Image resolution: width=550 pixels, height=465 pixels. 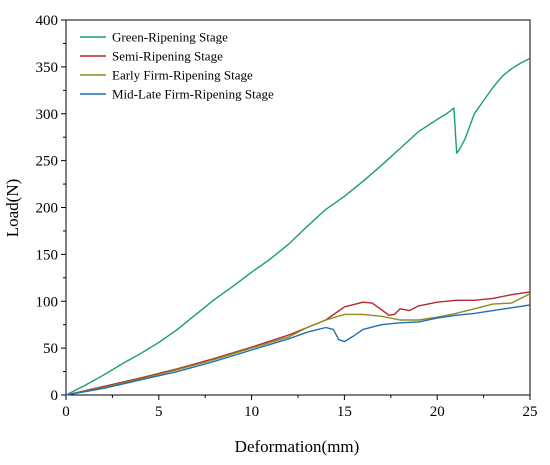 I want to click on x-tick-label: 10, so click(x=251, y=412).